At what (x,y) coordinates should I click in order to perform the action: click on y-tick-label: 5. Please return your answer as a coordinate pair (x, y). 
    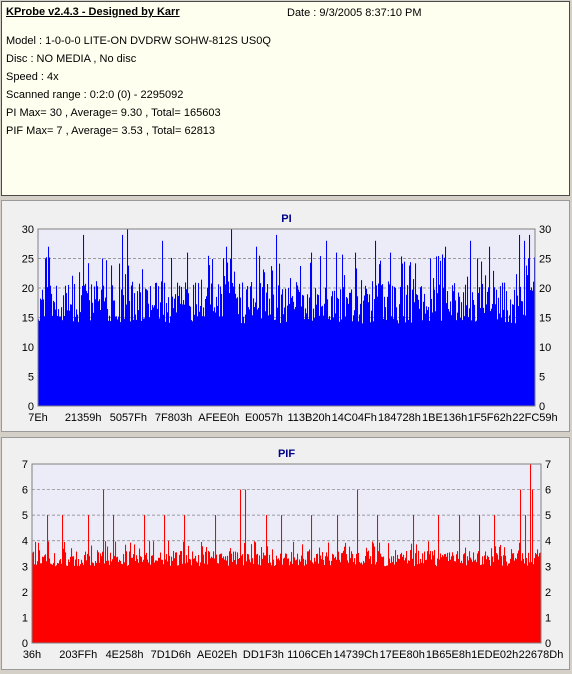
    Looking at the image, I should click on (31, 378).